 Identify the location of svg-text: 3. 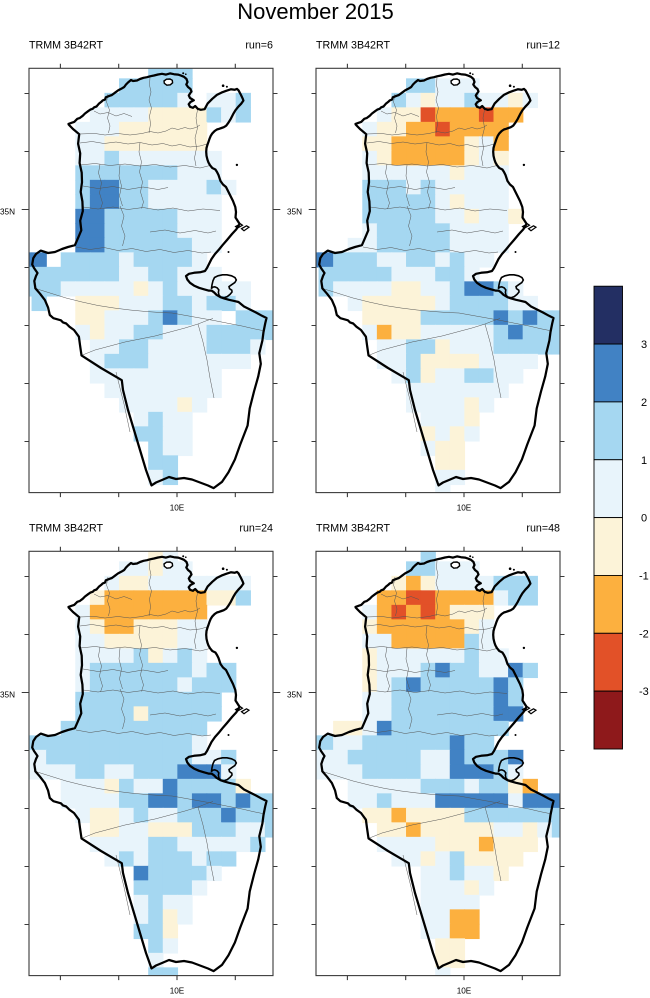
(644, 345).